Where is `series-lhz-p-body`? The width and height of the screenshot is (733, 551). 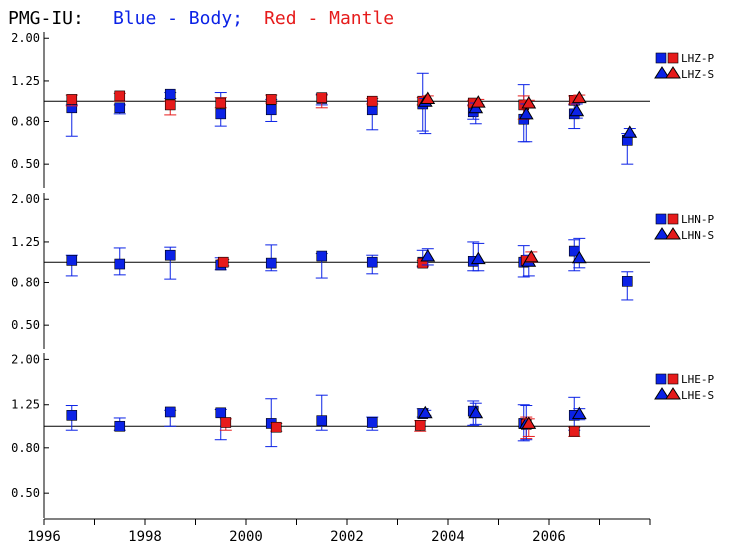
series-lhz-p-body is located at coordinates (349, 118).